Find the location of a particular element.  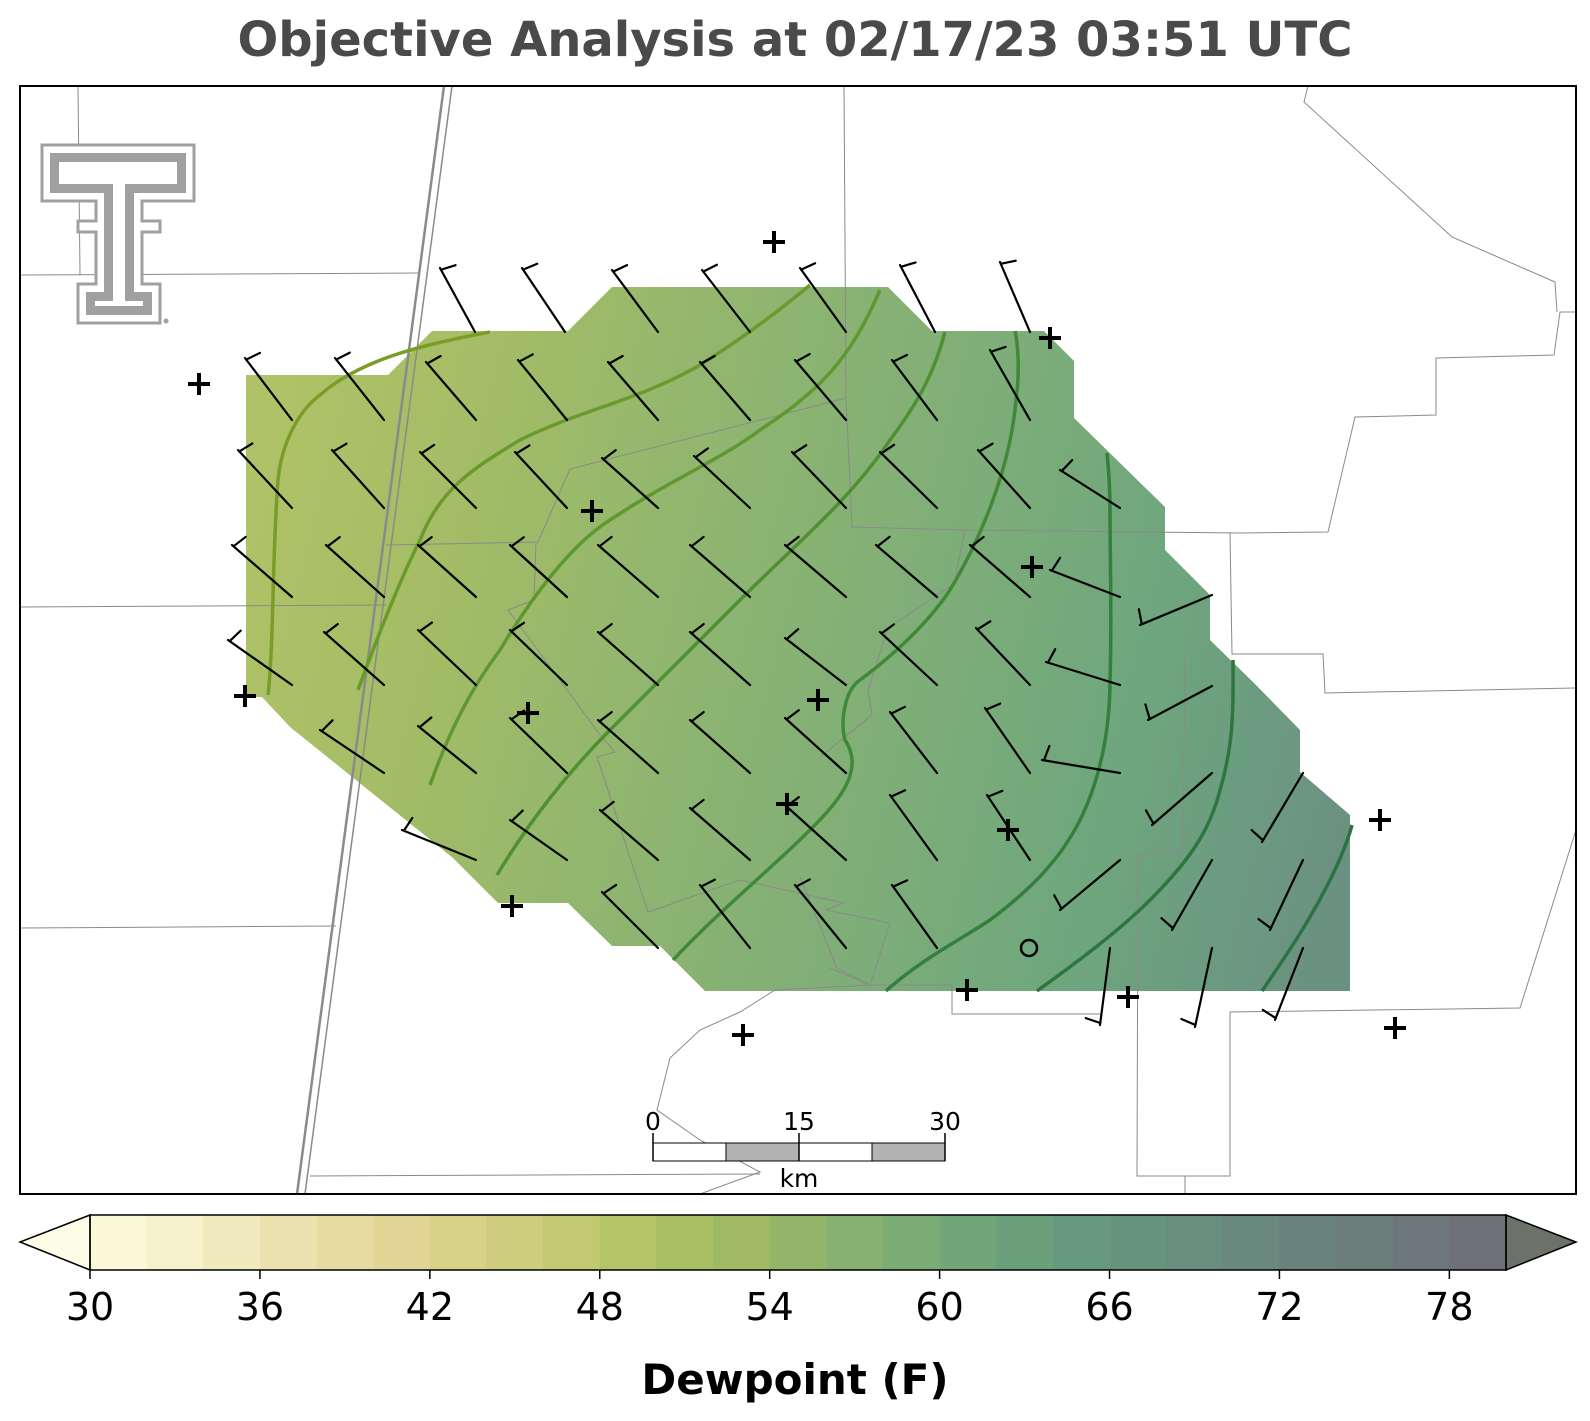

colorbar-tick-label: 72 is located at coordinates (1279, 1307).